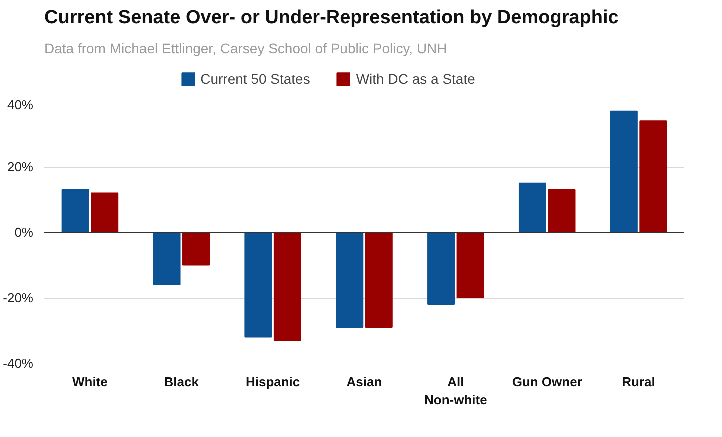 The height and width of the screenshot is (437, 722). What do you see at coordinates (246, 48) in the screenshot?
I see `chart-subtitle: Data from Michael Ettlinger, Carsey School of Public Policy, UNH` at bounding box center [246, 48].